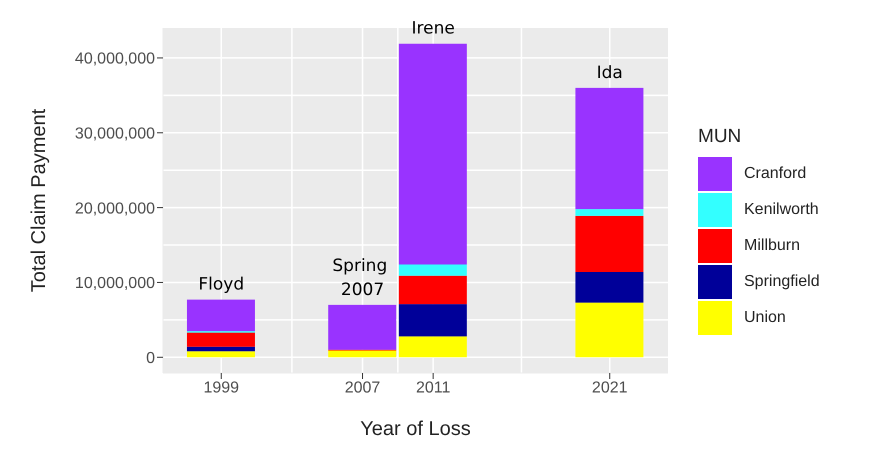 The height and width of the screenshot is (453, 890). I want to click on legend-title: MUN, so click(720, 137).